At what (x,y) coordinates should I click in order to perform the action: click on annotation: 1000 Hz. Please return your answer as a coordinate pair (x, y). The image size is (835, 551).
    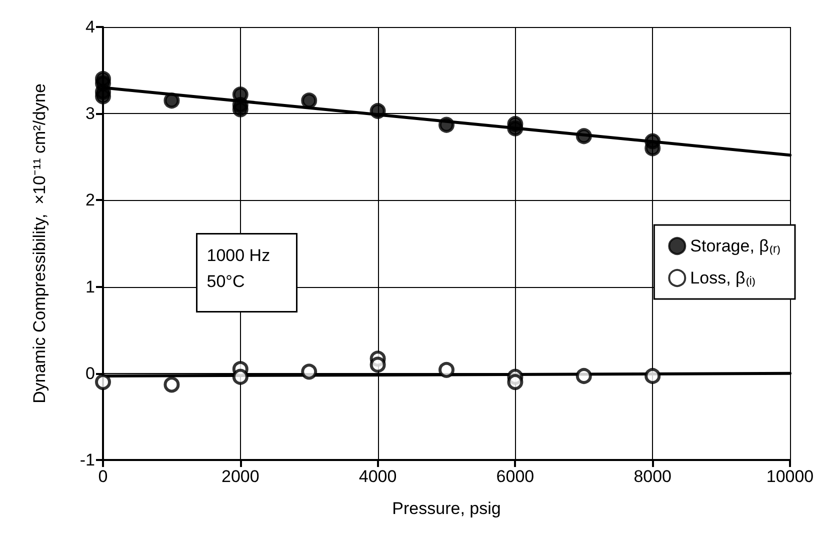
    Looking at the image, I should click on (238, 255).